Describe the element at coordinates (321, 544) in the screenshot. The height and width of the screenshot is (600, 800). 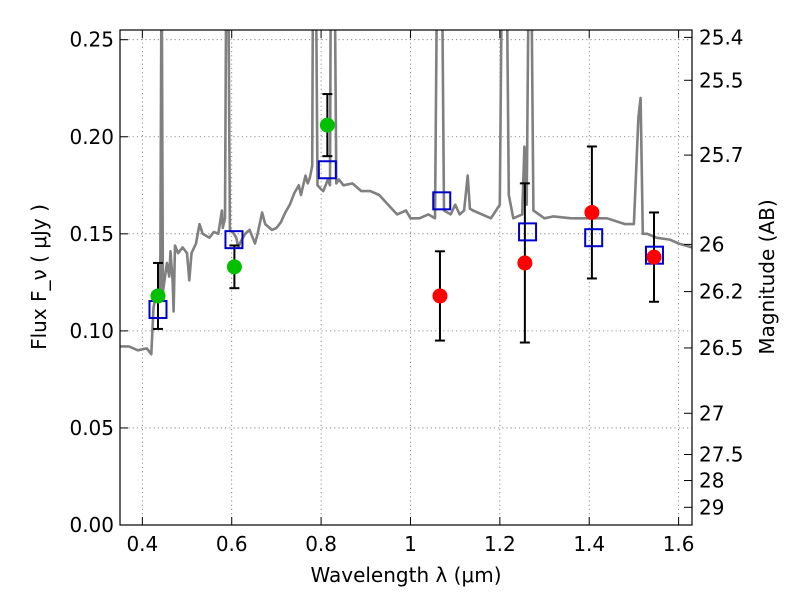
I see `x-tick-label: 0.8` at that location.